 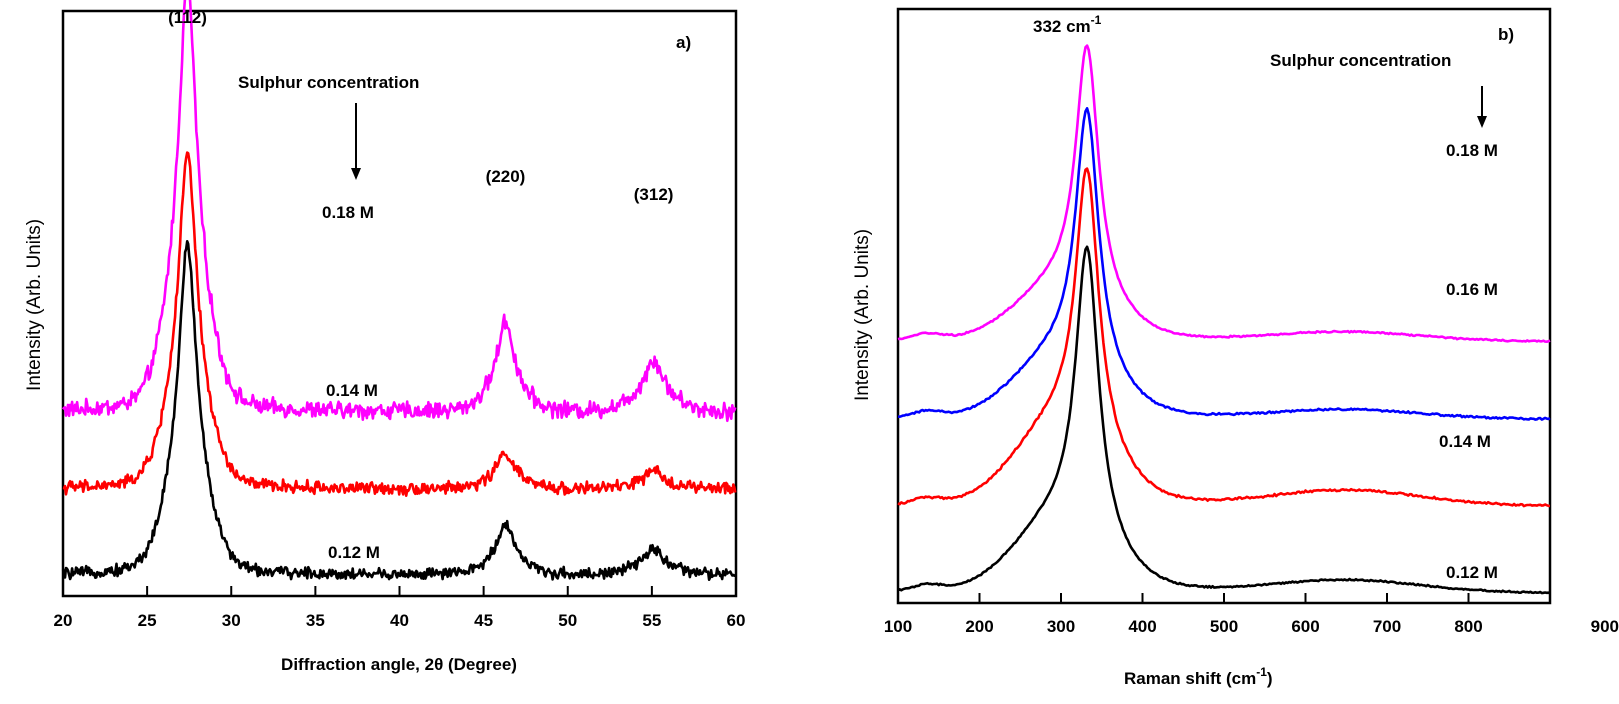 What do you see at coordinates (1387, 626) in the screenshot?
I see `raman-tick-label: 700` at bounding box center [1387, 626].